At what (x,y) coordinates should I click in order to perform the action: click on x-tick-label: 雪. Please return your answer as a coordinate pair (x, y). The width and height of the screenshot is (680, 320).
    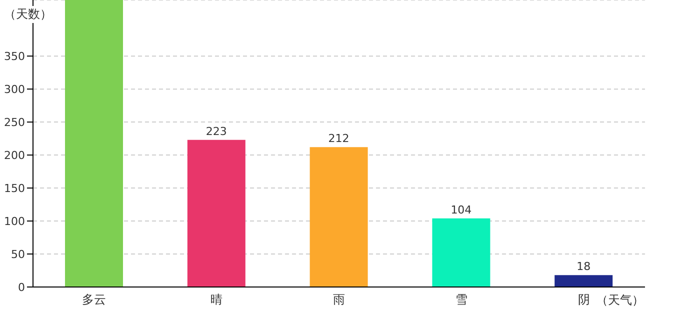
    Looking at the image, I should click on (461, 299).